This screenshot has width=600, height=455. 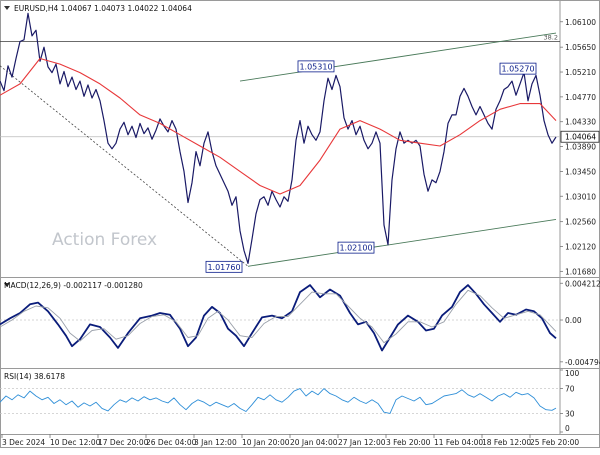 I want to click on signal-line, so click(x=278, y=316).